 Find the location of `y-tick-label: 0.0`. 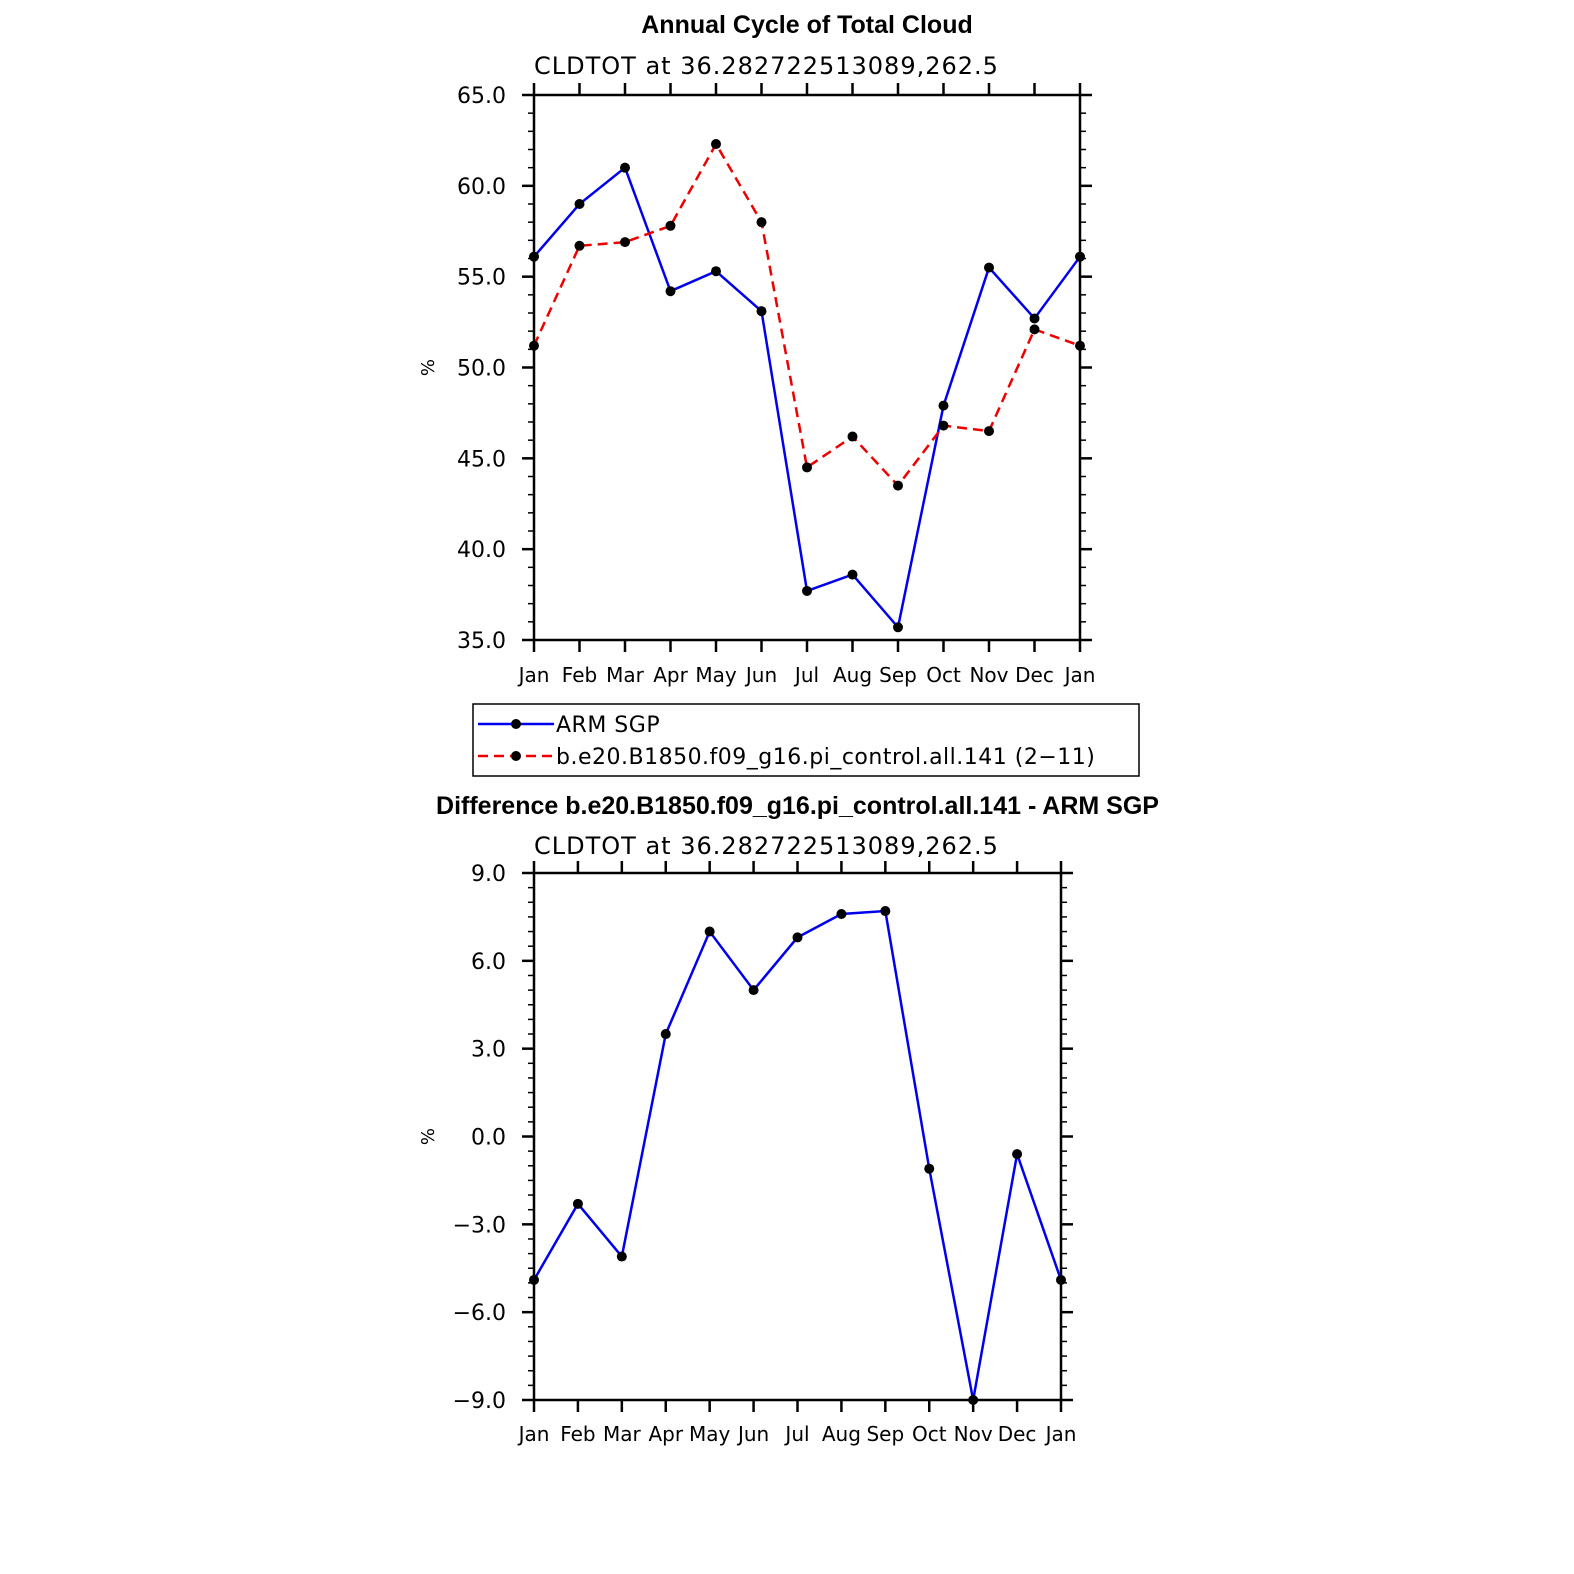

y-tick-label: 0.0 is located at coordinates (488, 1138).